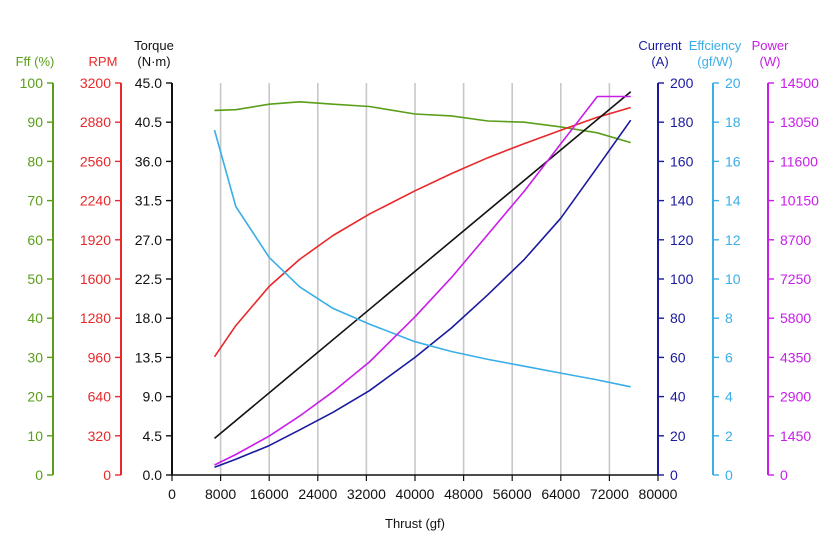 This screenshot has height=560, width=840. I want to click on y-tick-label-efficiency-5: 10, so click(733, 279).